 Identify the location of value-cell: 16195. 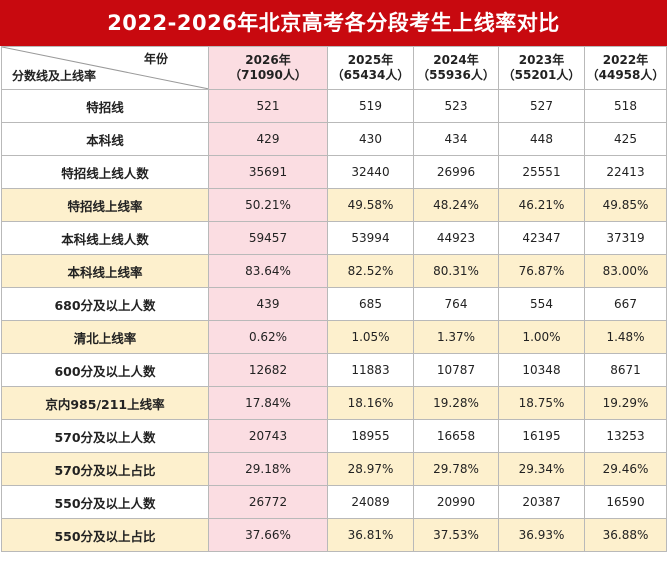
(541, 436).